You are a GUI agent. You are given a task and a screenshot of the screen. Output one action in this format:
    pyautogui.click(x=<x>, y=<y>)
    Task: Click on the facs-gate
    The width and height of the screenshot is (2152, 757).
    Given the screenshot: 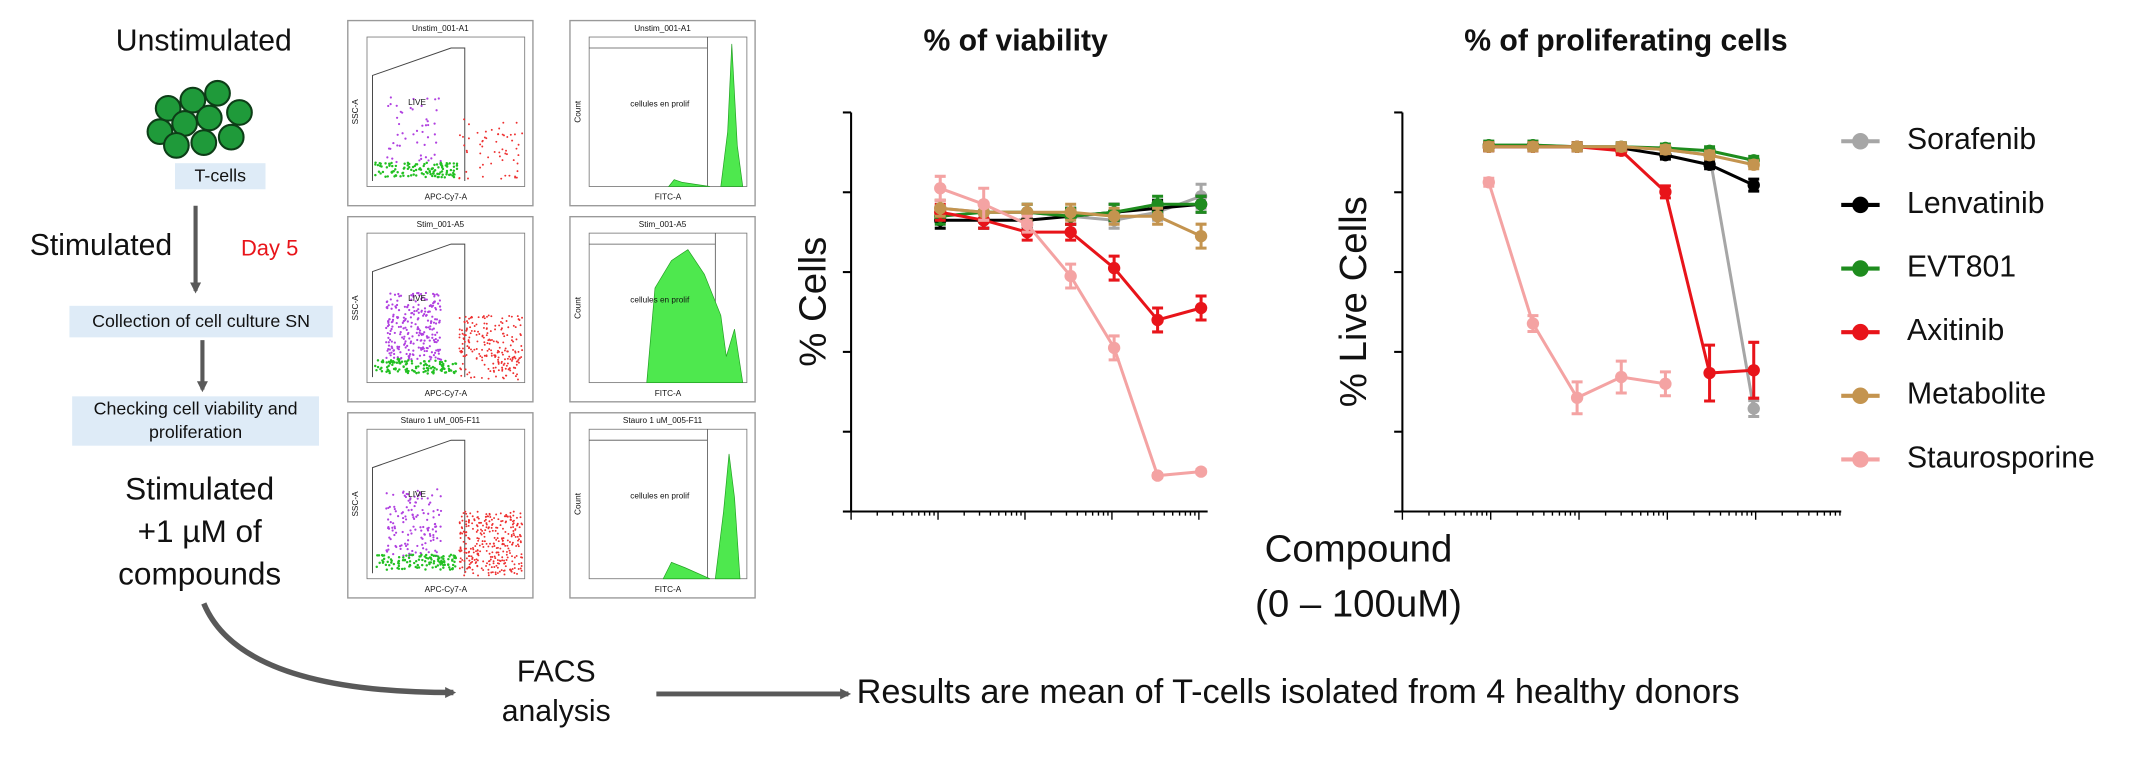 What is the action you would take?
    pyautogui.click(x=419, y=114)
    